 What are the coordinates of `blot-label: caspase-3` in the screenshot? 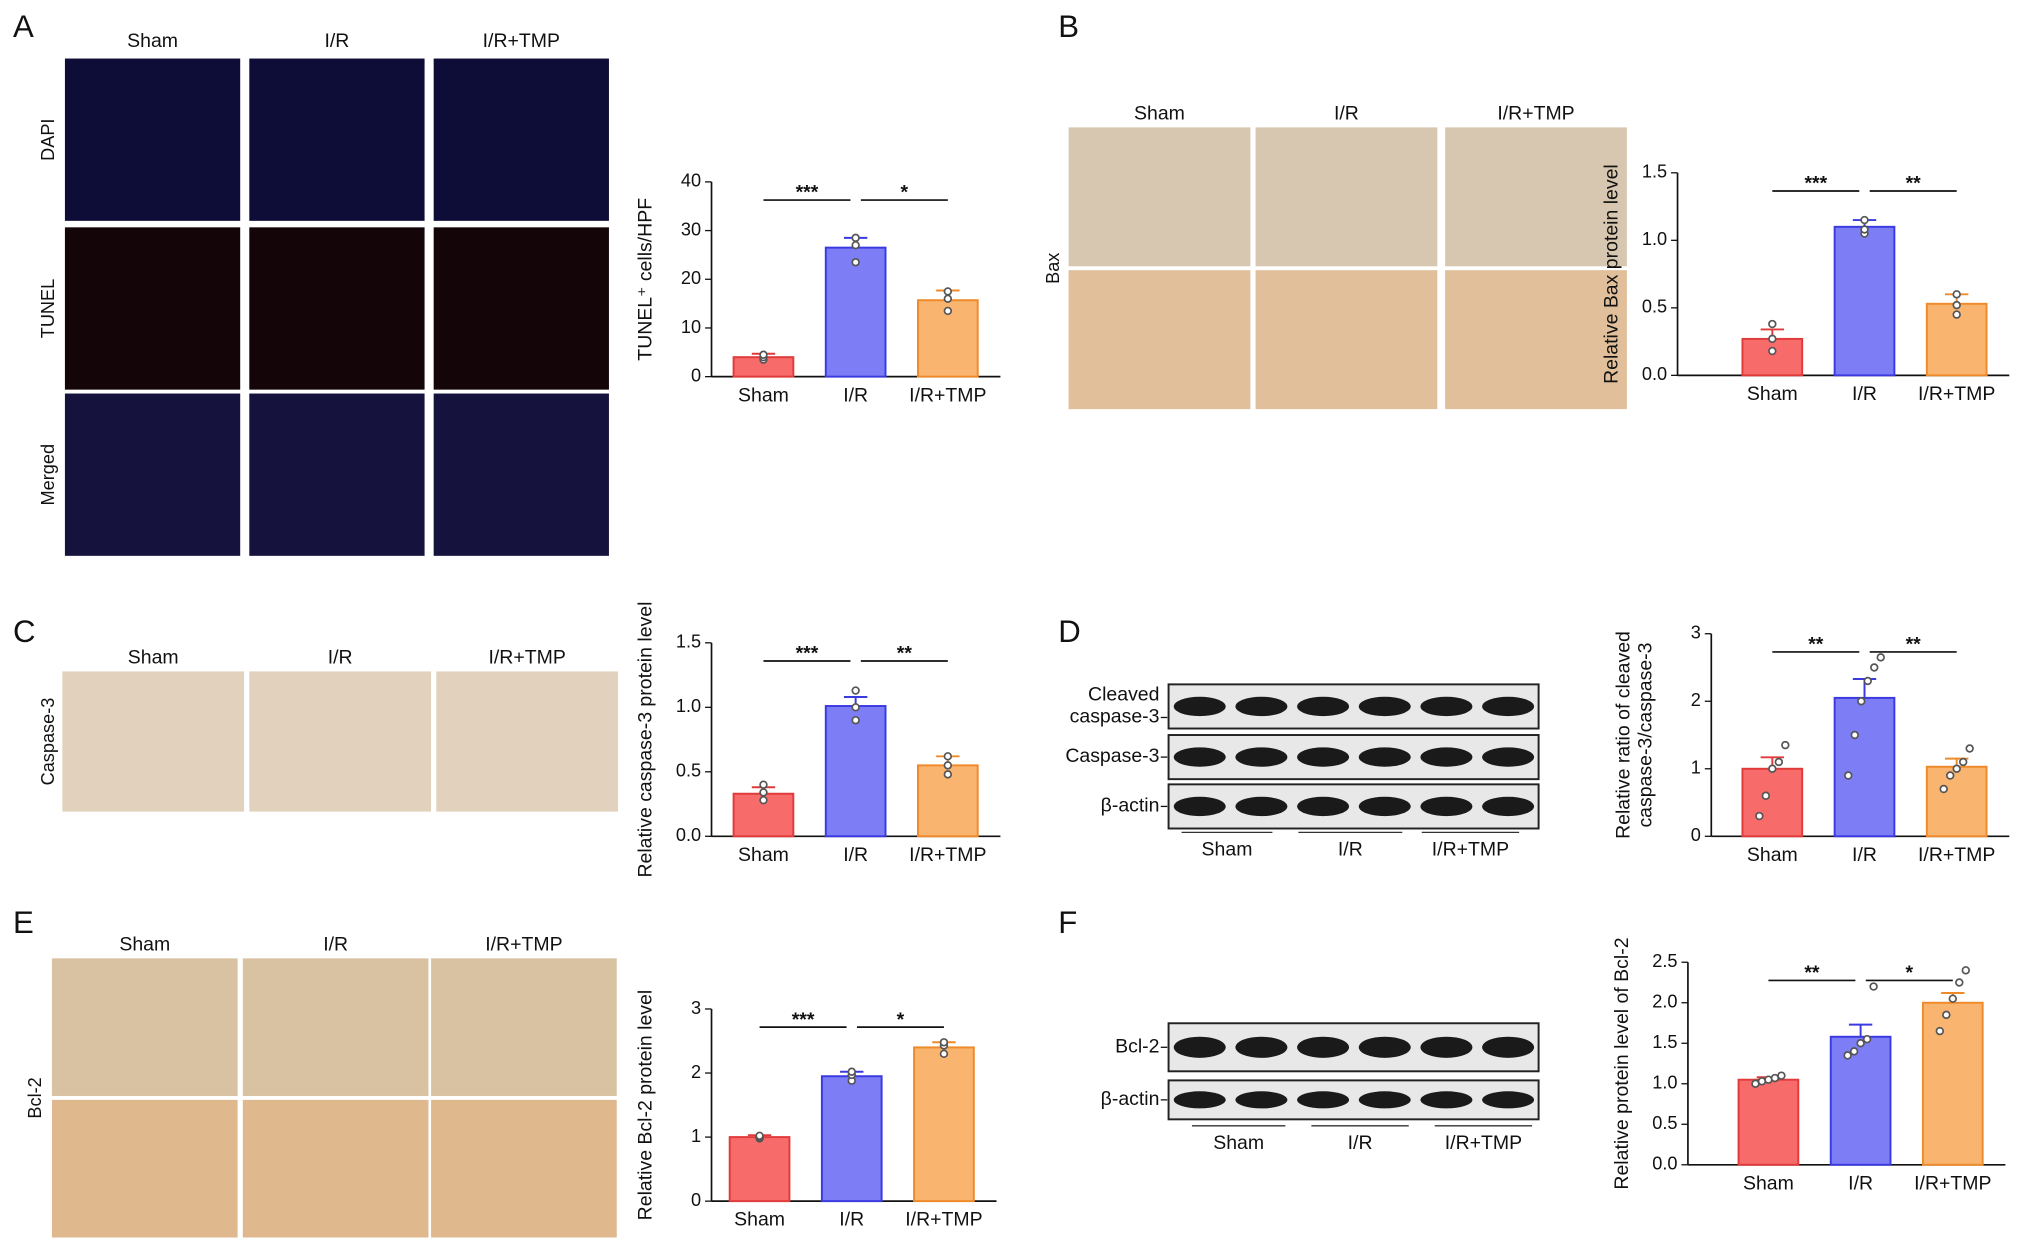 It's located at (1115, 717).